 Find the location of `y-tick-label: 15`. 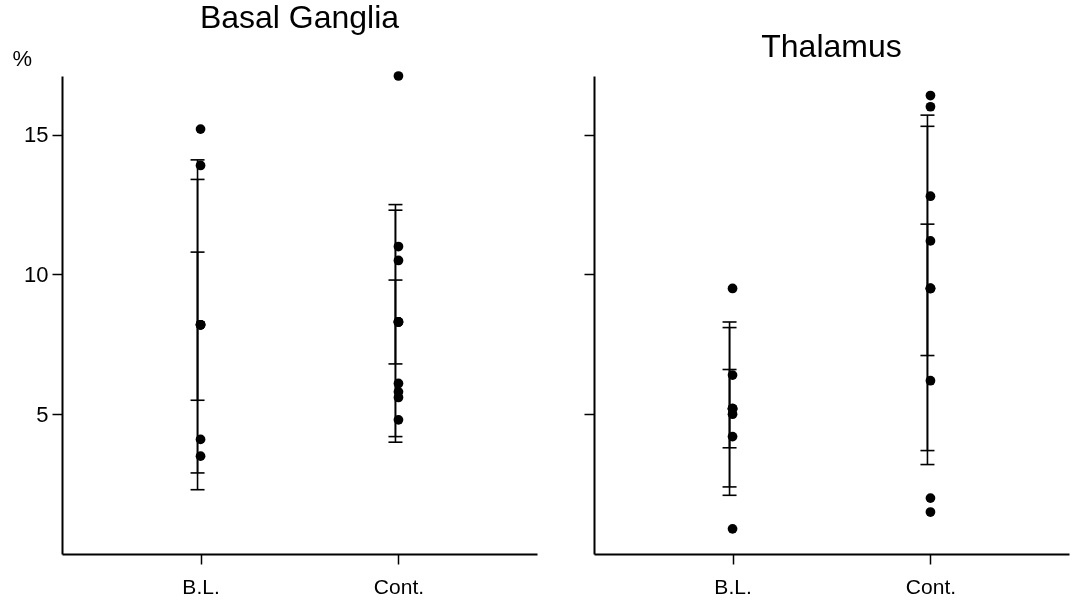

y-tick-label: 15 is located at coordinates (36, 135).